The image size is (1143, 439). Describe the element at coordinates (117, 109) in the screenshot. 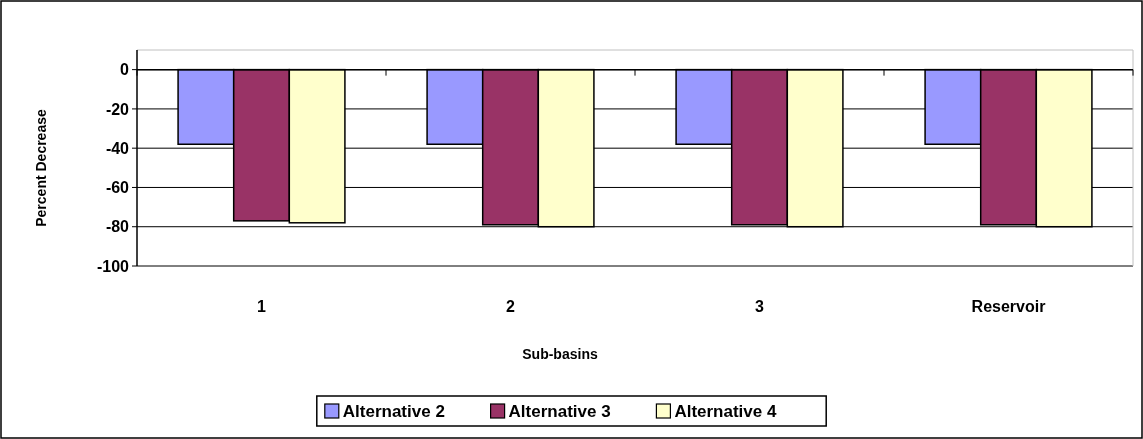

I see `y-tick-label: -20` at that location.